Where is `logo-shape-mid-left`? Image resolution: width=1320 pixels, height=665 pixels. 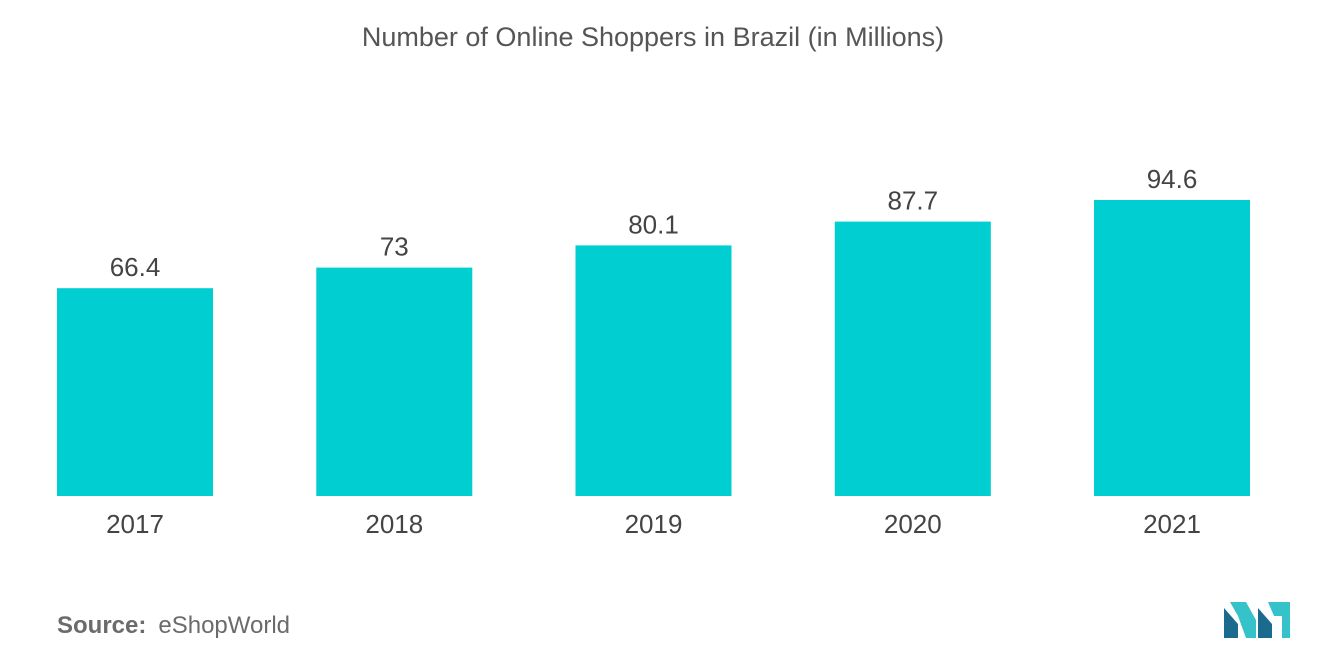
logo-shape-mid-left is located at coordinates (1243, 620).